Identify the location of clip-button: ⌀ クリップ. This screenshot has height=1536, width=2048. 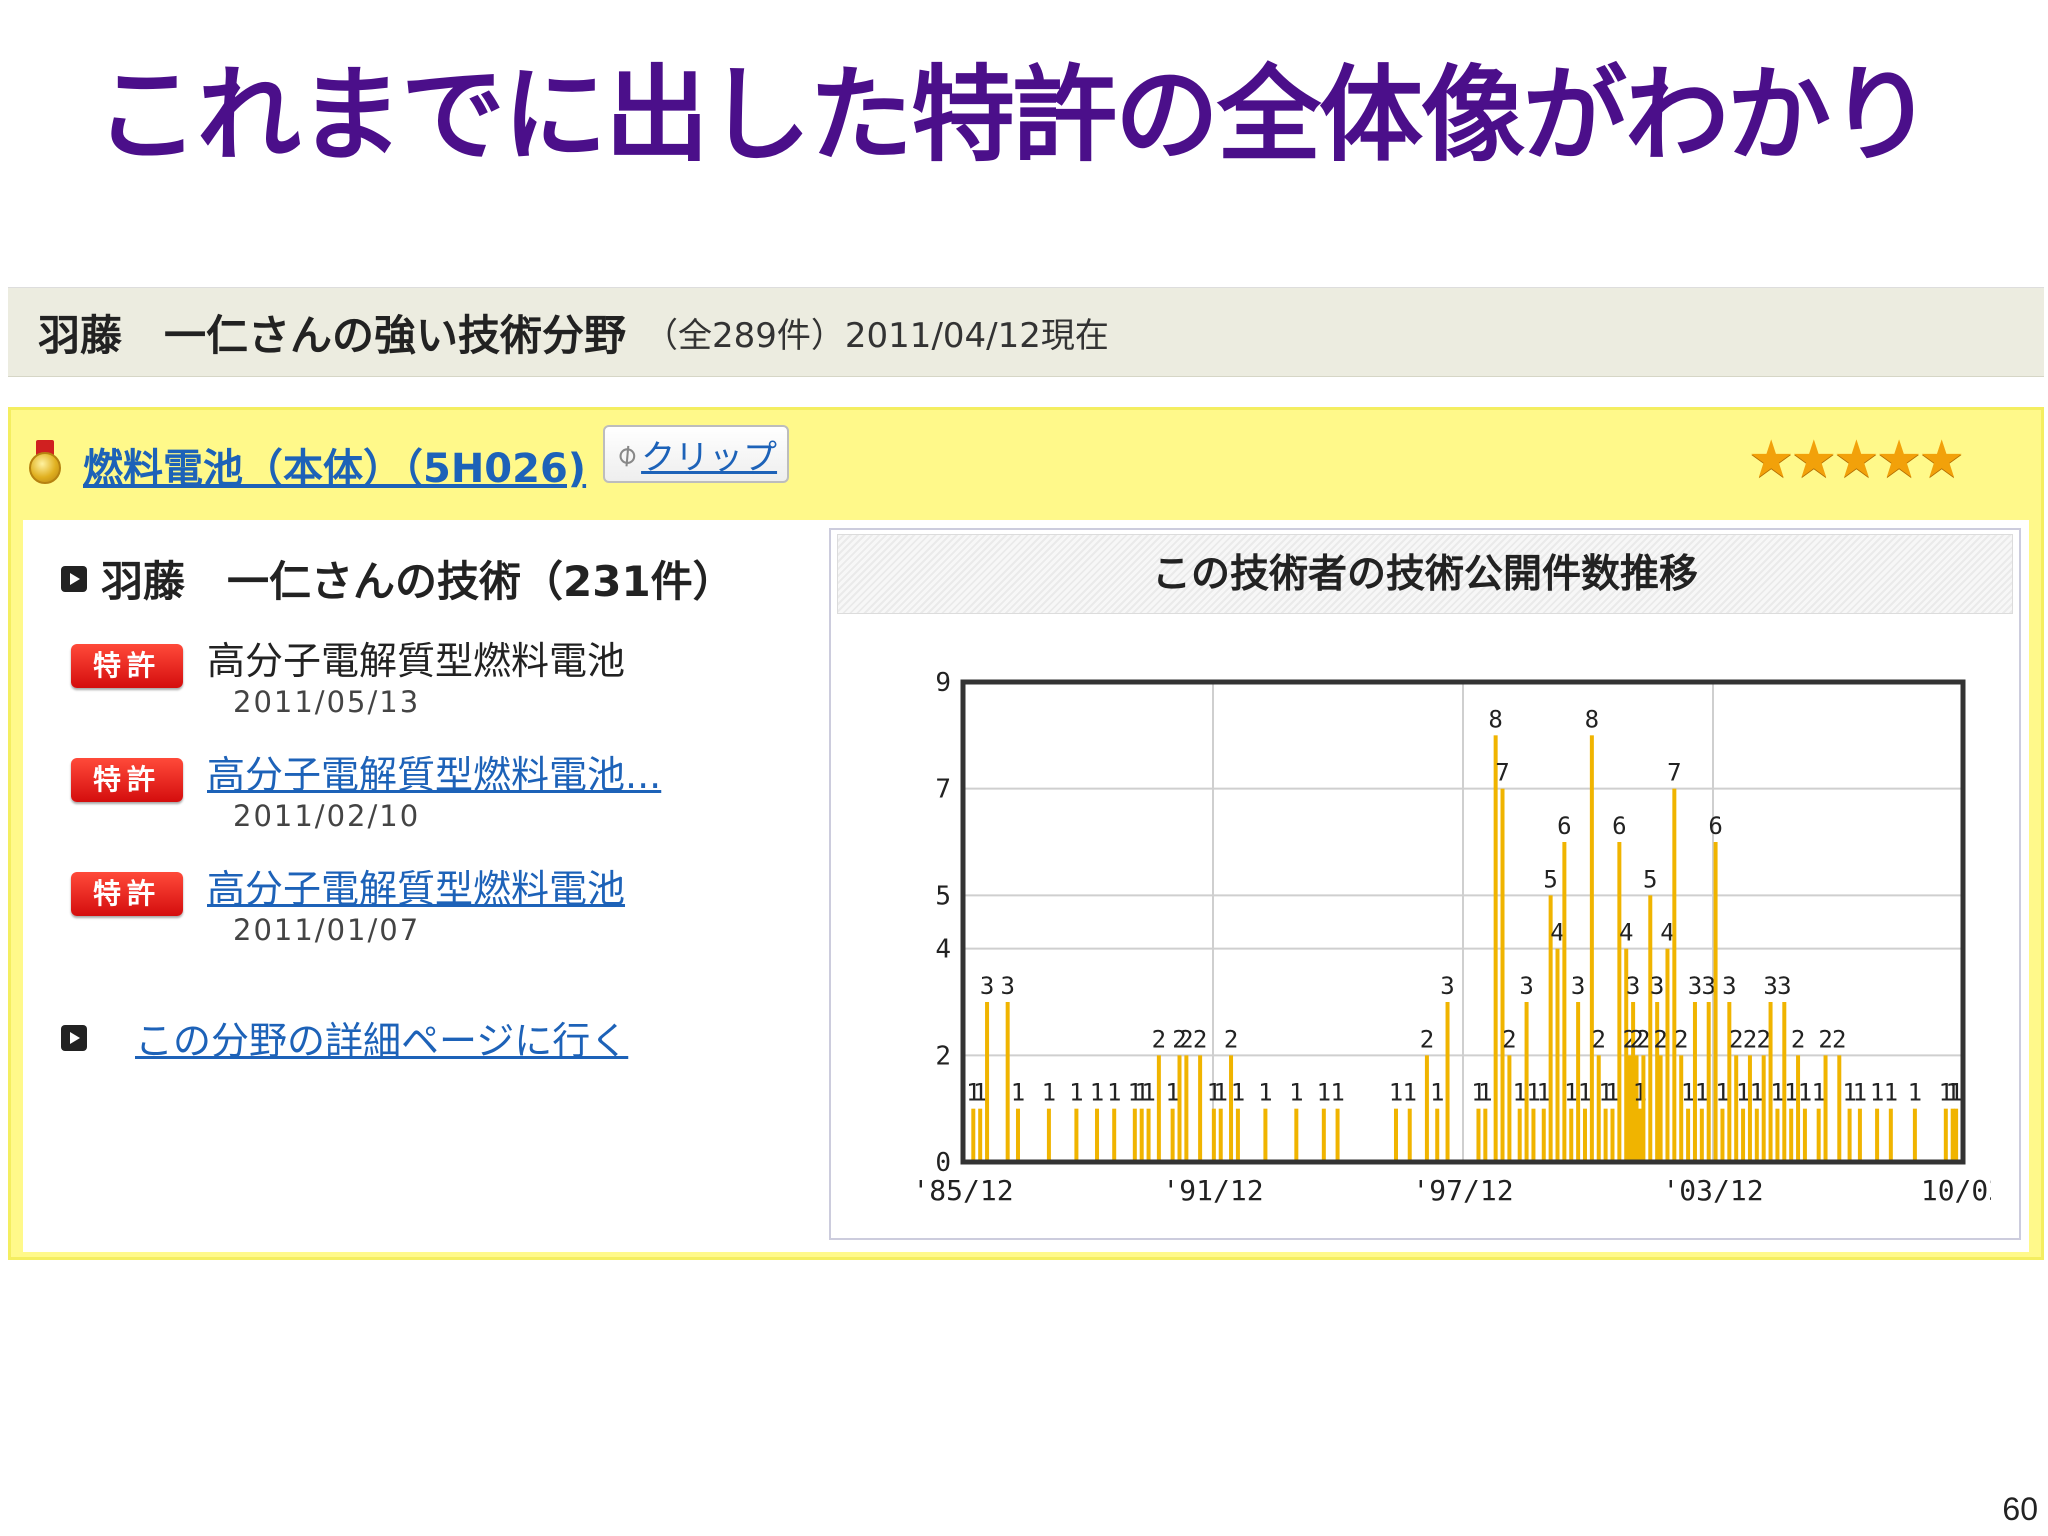
(696, 454).